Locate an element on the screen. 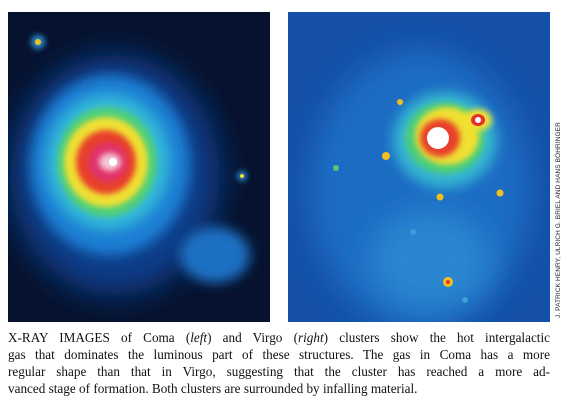 The height and width of the screenshot is (413, 568). caption-text: X-RAY IMAGES of Coma ( is located at coordinates (99, 337).